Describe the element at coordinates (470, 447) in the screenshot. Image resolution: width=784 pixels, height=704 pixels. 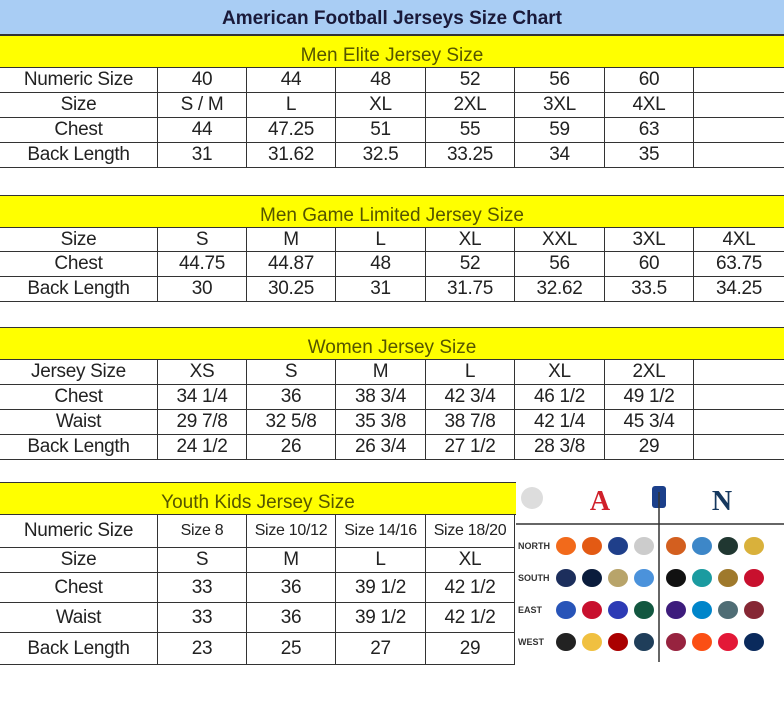
I see `table-cell: 27 1/2` at that location.